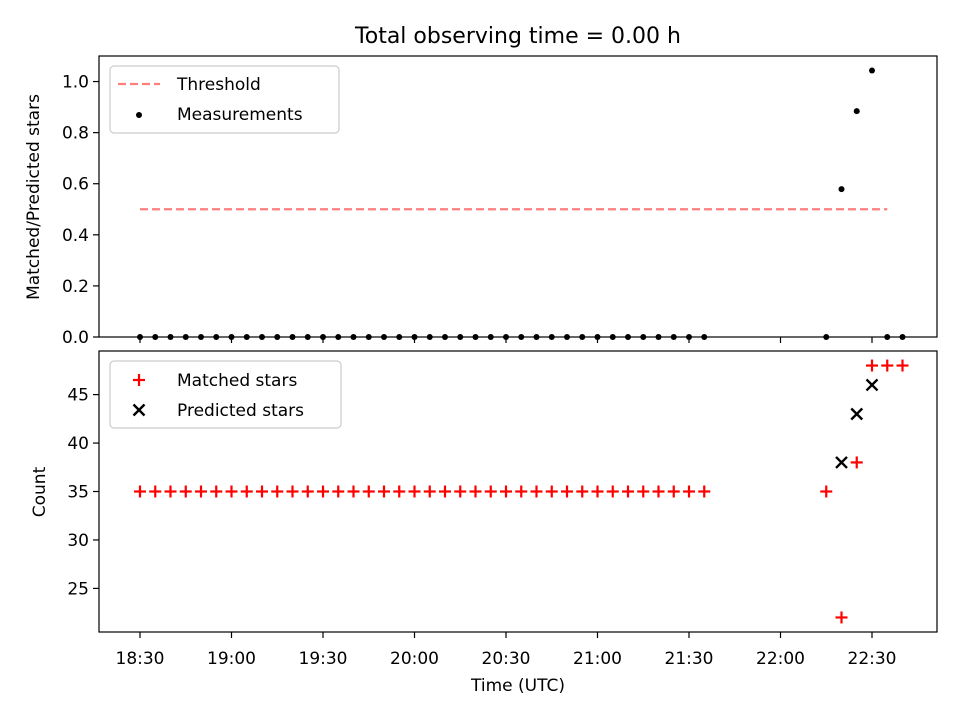  I want to click on ratio-panel-y-tick-label: 0.6, so click(75, 185).